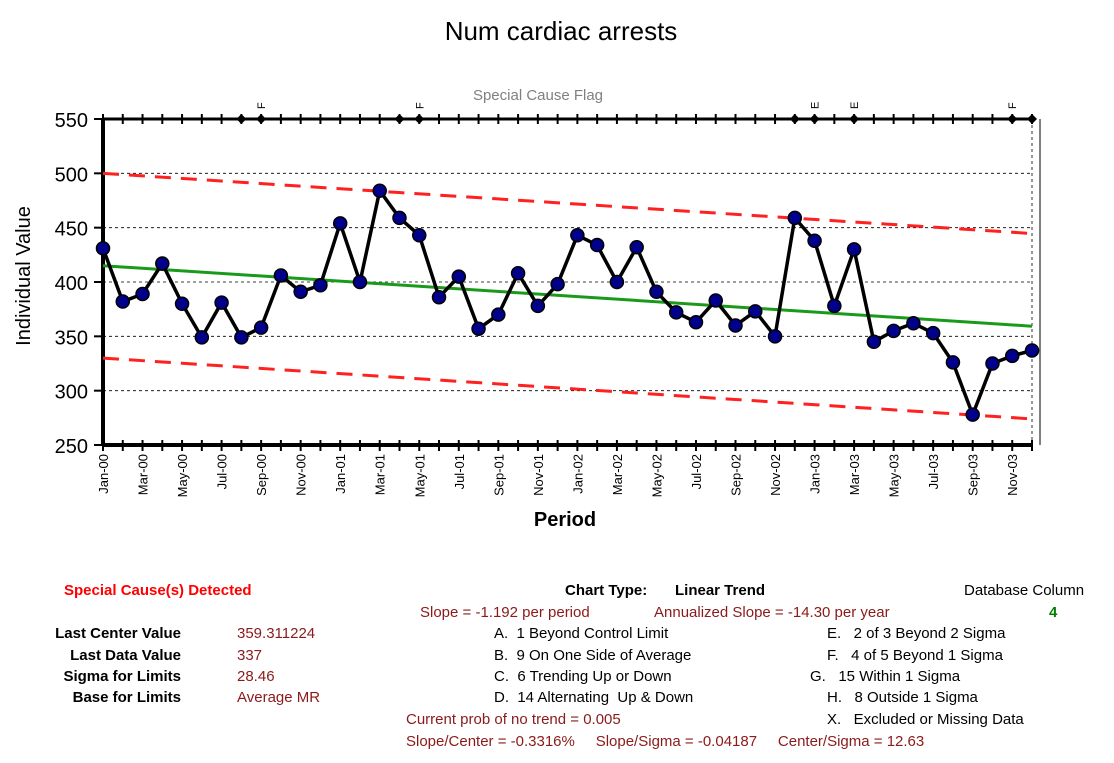 This screenshot has width=1114, height=763. Describe the element at coordinates (276, 633) in the screenshot. I see `stat-value: 359.311224` at that location.